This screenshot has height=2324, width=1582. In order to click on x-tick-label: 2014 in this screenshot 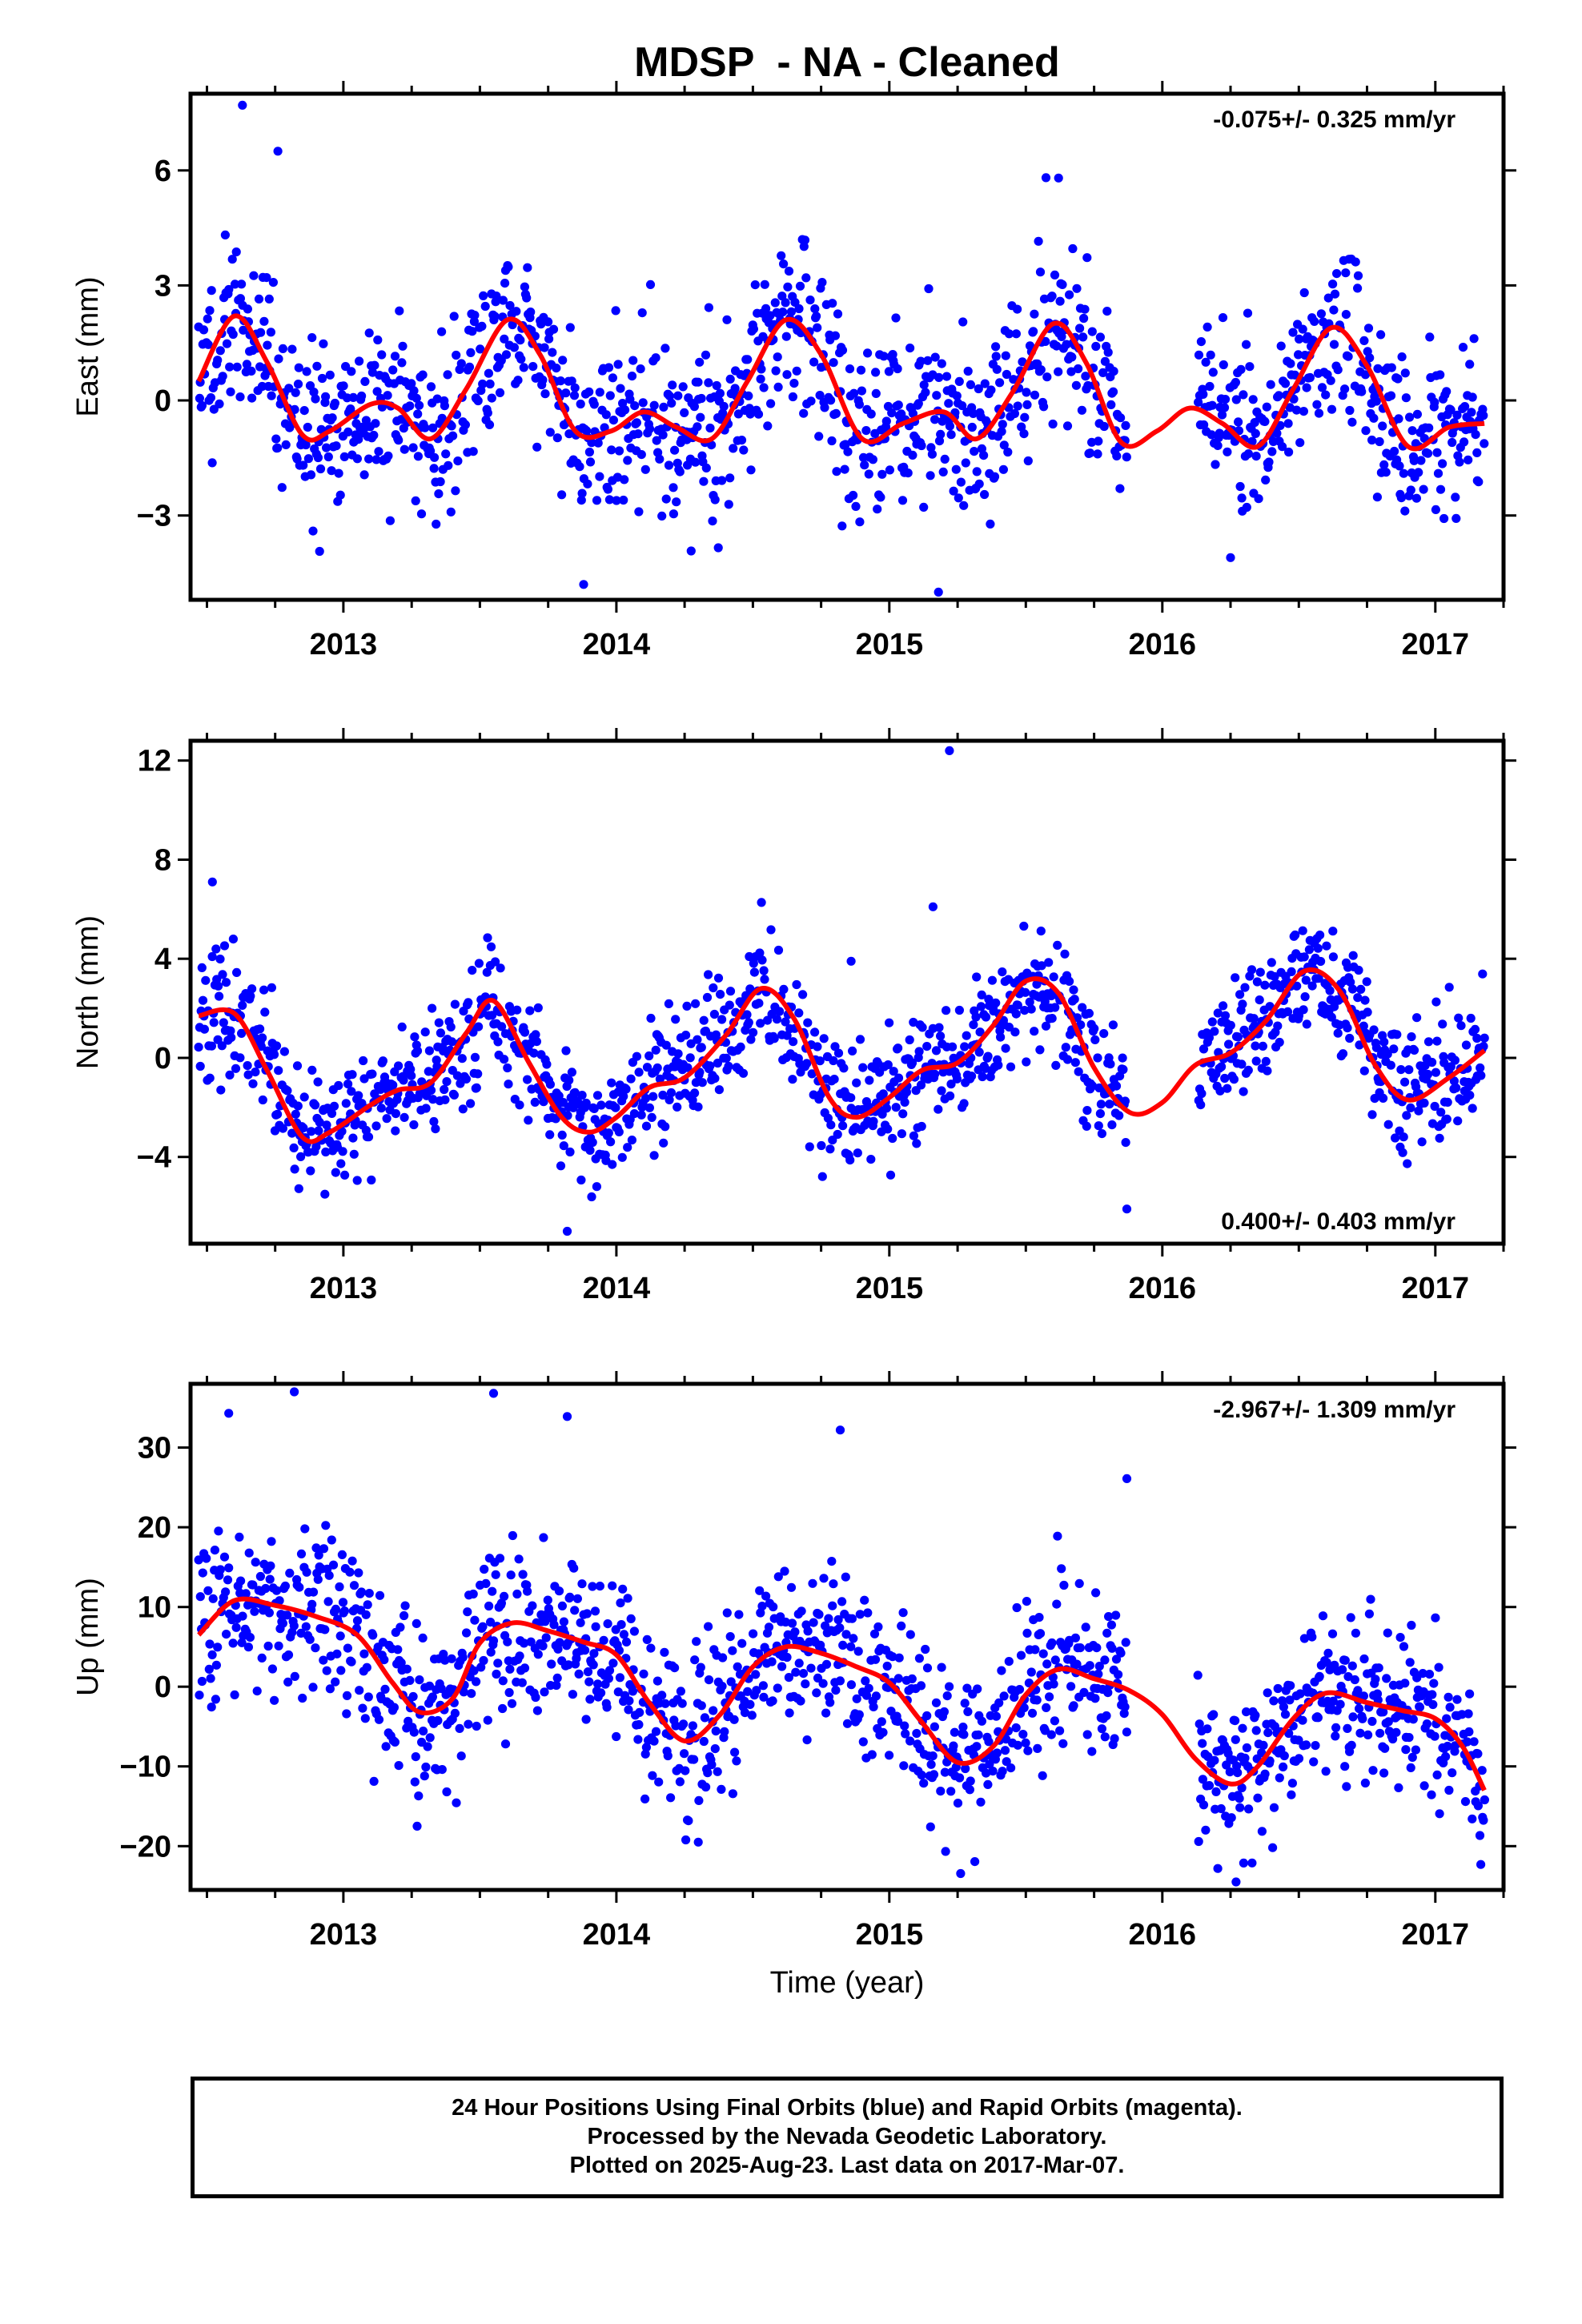, I will do `click(617, 1935)`.